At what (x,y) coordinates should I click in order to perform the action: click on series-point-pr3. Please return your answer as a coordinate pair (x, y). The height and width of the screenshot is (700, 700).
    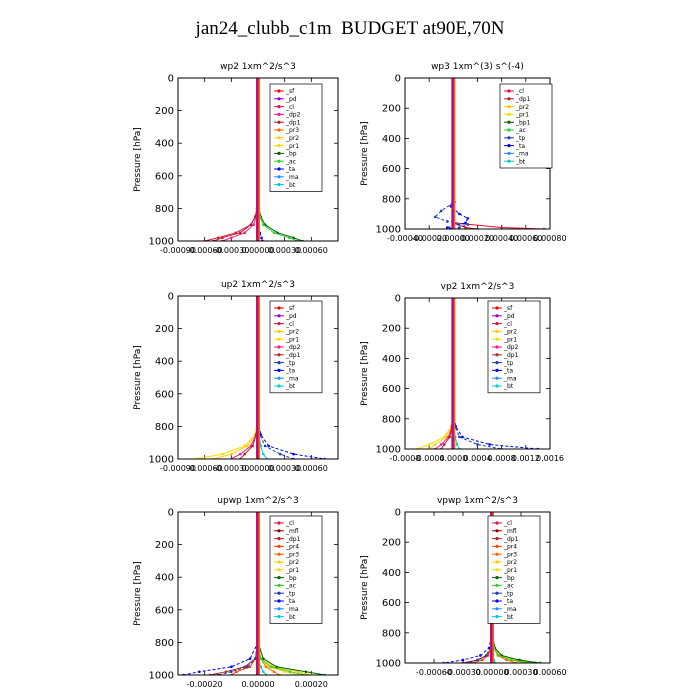
    Looking at the image, I should click on (274, 672).